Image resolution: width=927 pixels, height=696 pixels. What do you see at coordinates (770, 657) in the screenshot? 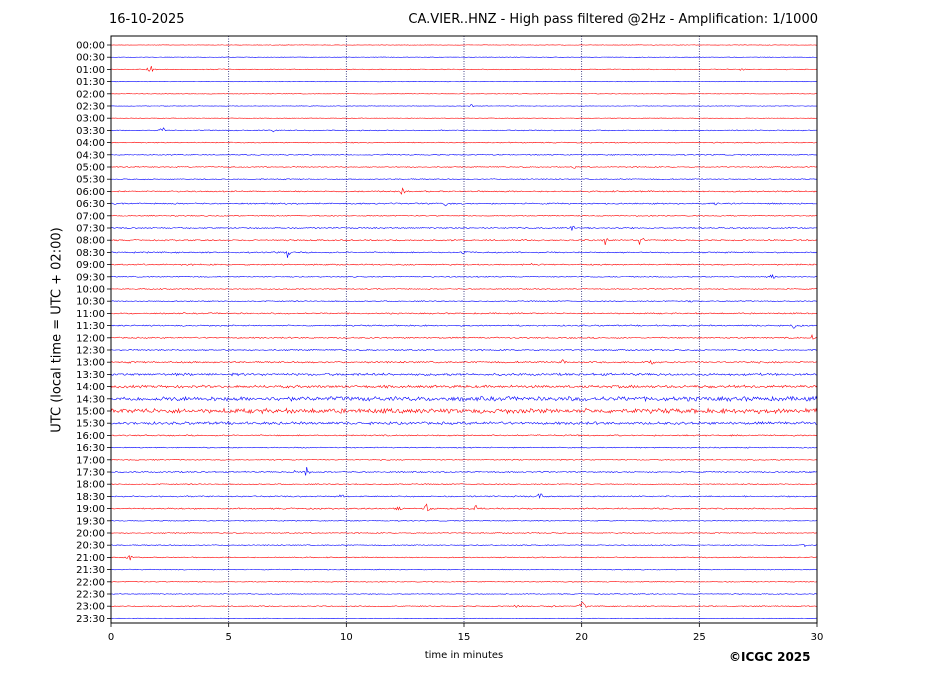
I see `copyright-text: ©ICGC 2025` at bounding box center [770, 657].